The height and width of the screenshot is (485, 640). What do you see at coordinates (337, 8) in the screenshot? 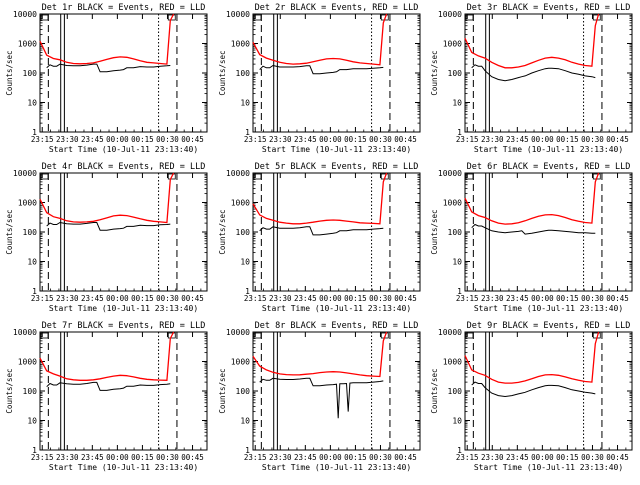
I see `chart-title: Det 2r BLACK = Events, RED = LLD` at bounding box center [337, 8].